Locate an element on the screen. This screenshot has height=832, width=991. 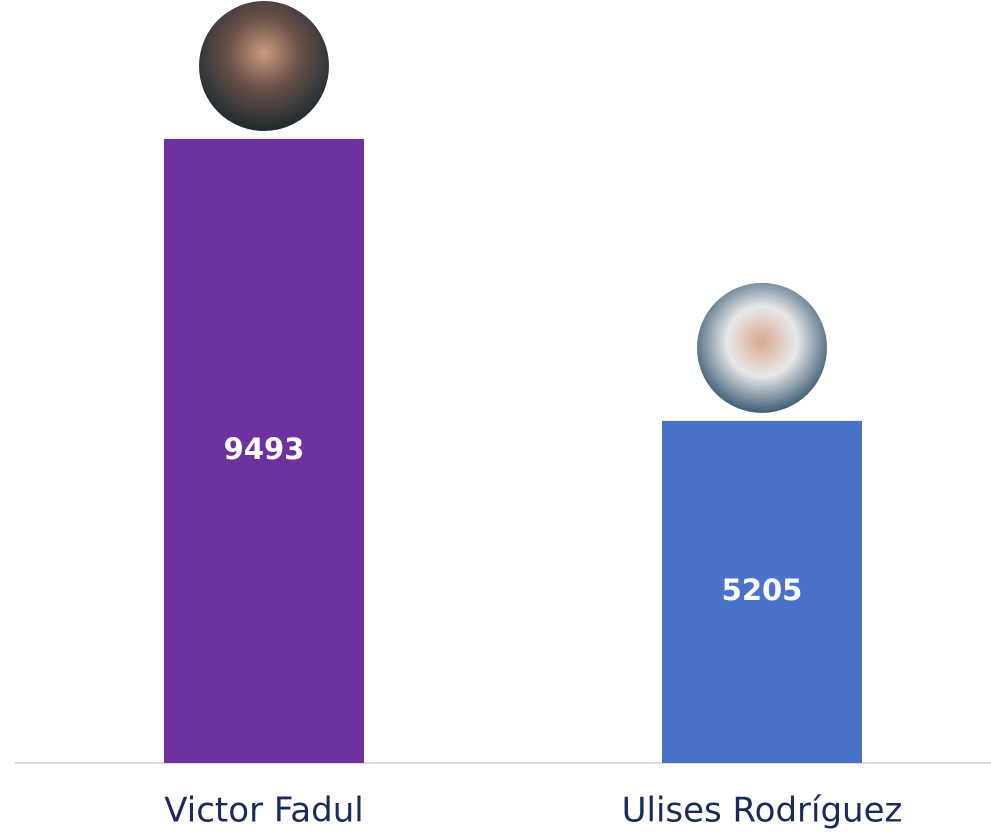
value-label: 5205 is located at coordinates (762, 590).